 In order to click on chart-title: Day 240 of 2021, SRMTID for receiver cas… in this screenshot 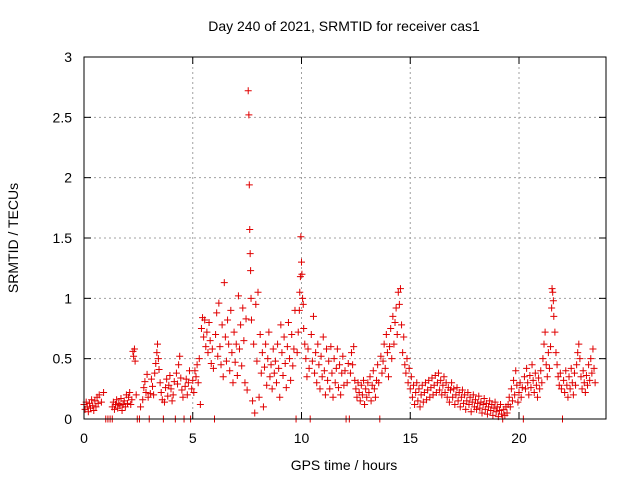, I will do `click(344, 26)`.